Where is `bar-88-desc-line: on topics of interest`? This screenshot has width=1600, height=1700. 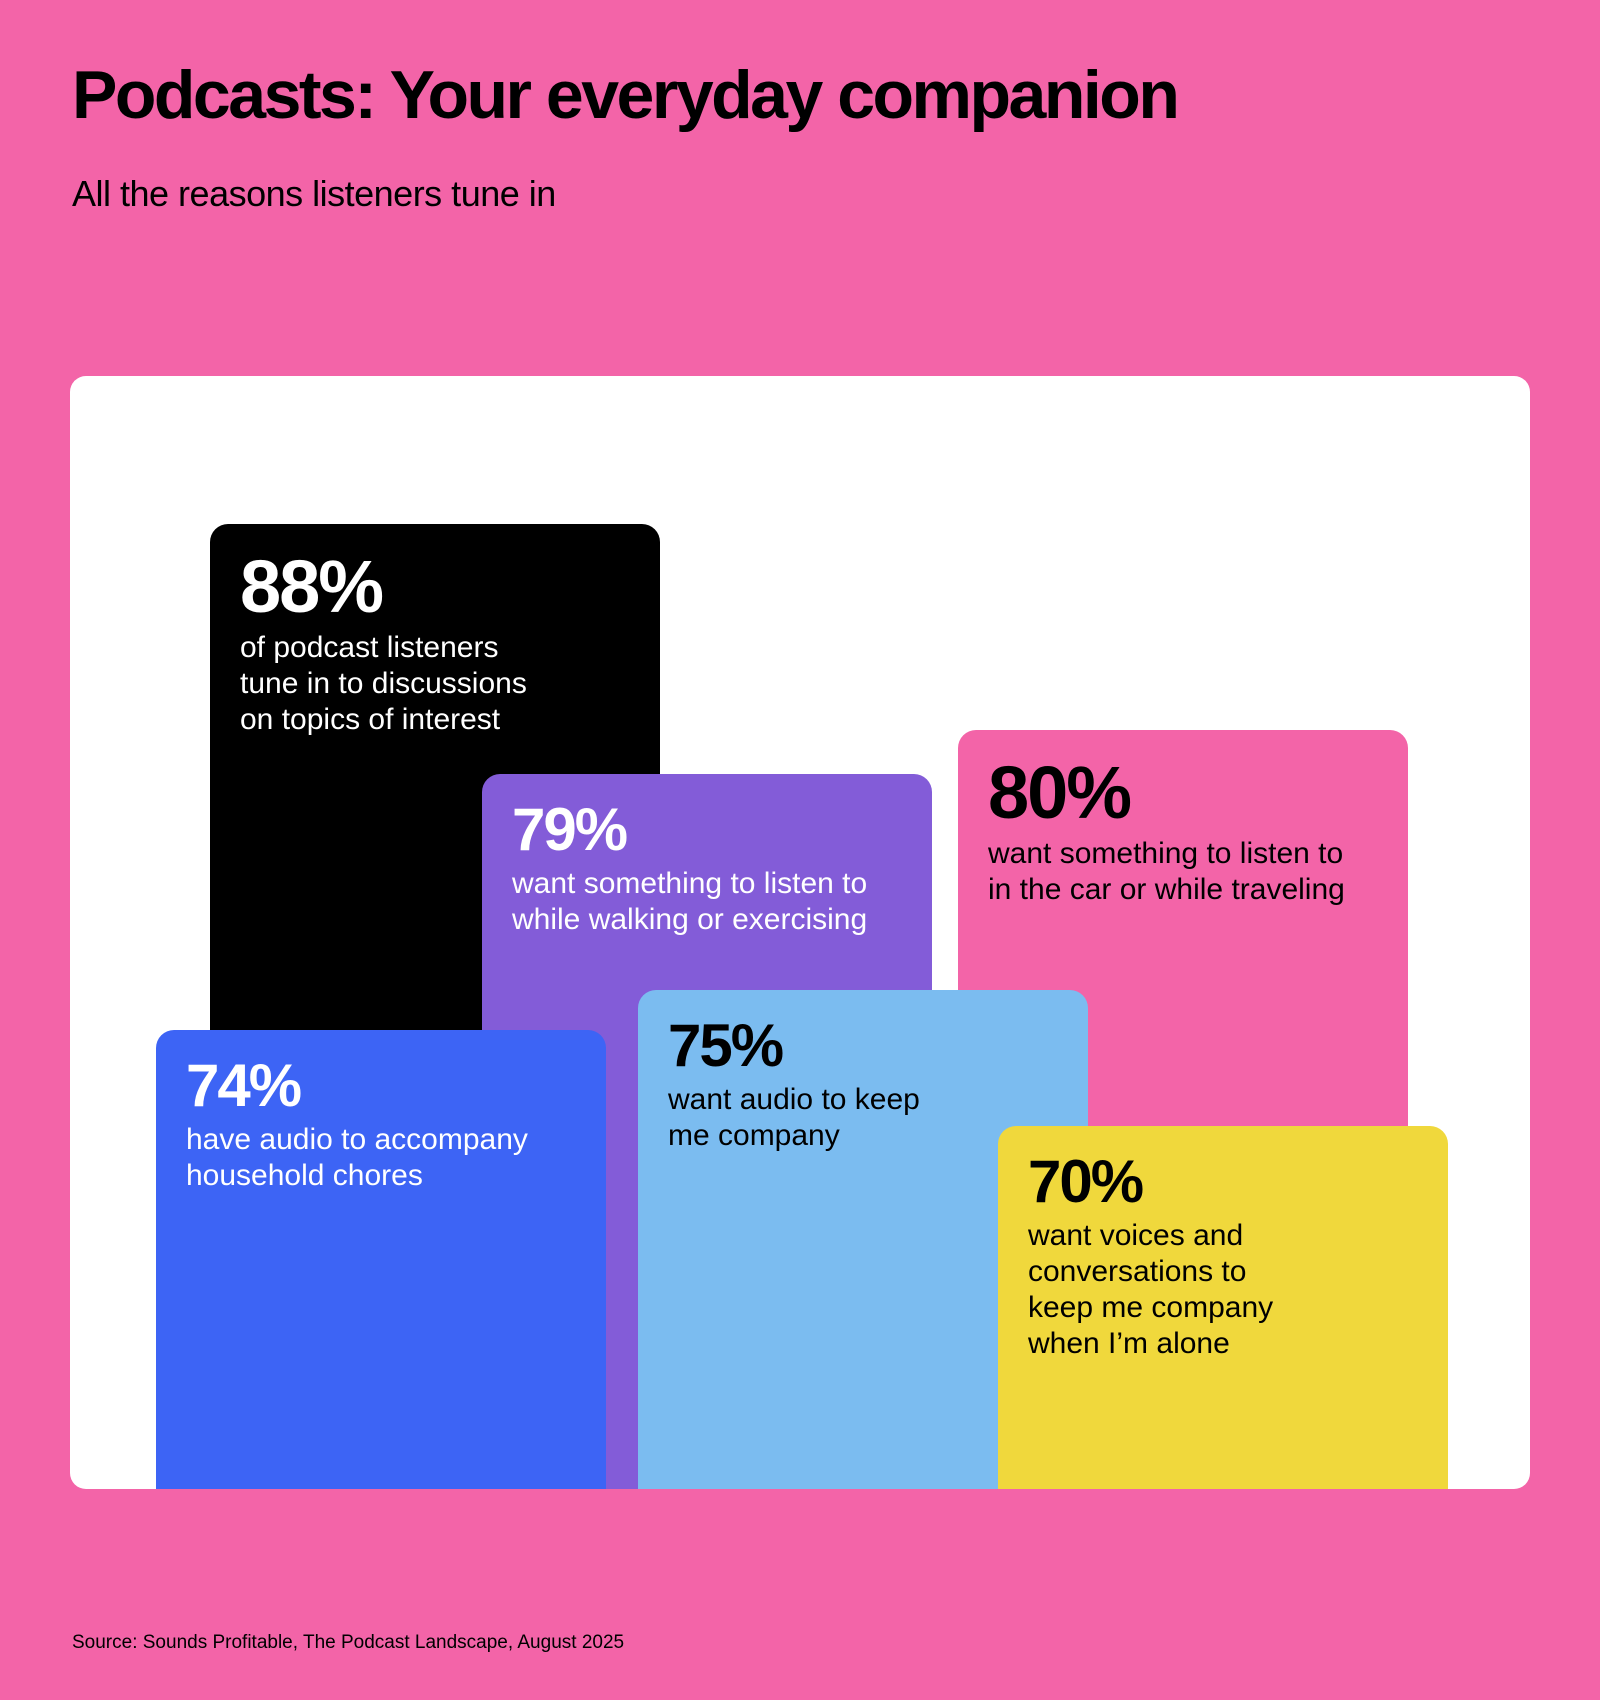 bar-88-desc-line: on topics of interest is located at coordinates (370, 719).